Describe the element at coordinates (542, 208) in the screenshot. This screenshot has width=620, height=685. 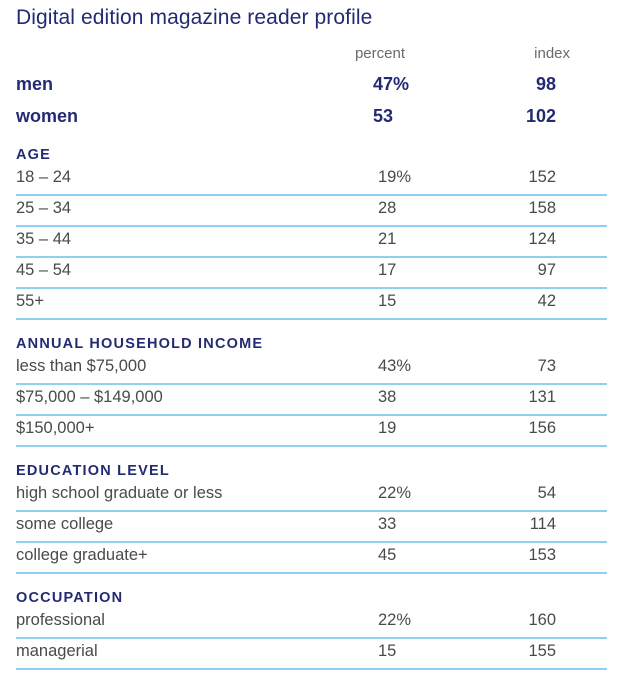
I see `row-index: 158` at that location.